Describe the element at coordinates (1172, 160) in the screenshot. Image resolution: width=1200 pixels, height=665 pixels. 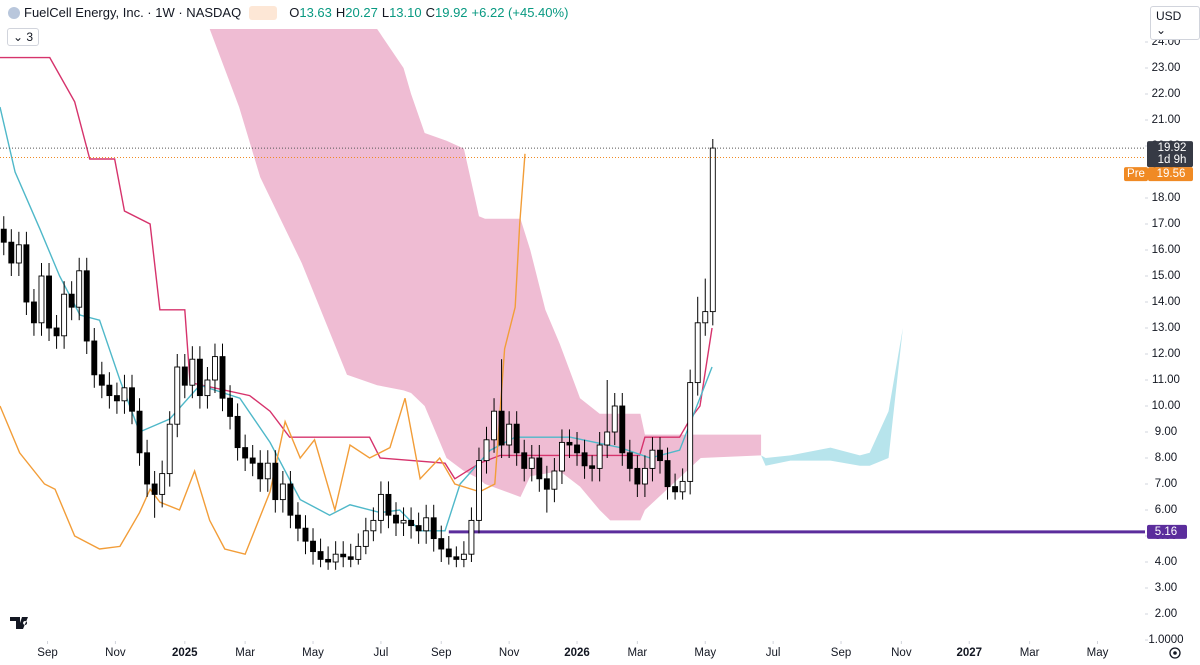
I see `countdown-label: 1d 9h` at that location.